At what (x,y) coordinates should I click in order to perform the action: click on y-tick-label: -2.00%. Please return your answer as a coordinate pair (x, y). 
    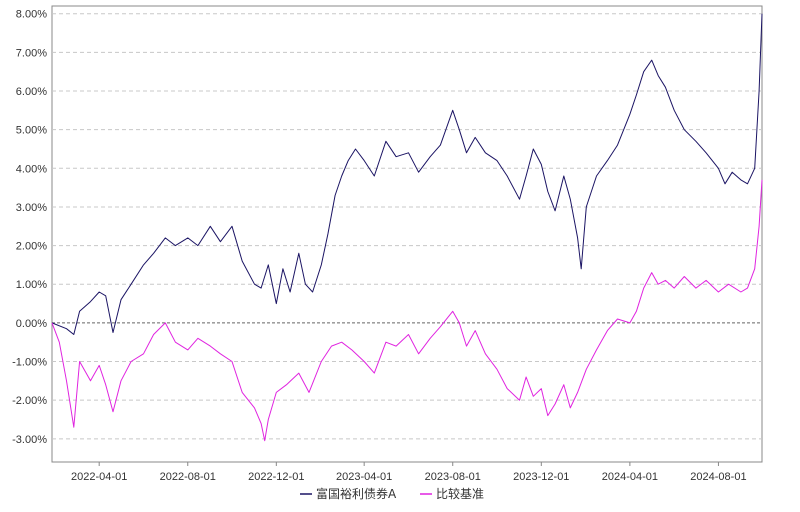
    Looking at the image, I should click on (29, 401).